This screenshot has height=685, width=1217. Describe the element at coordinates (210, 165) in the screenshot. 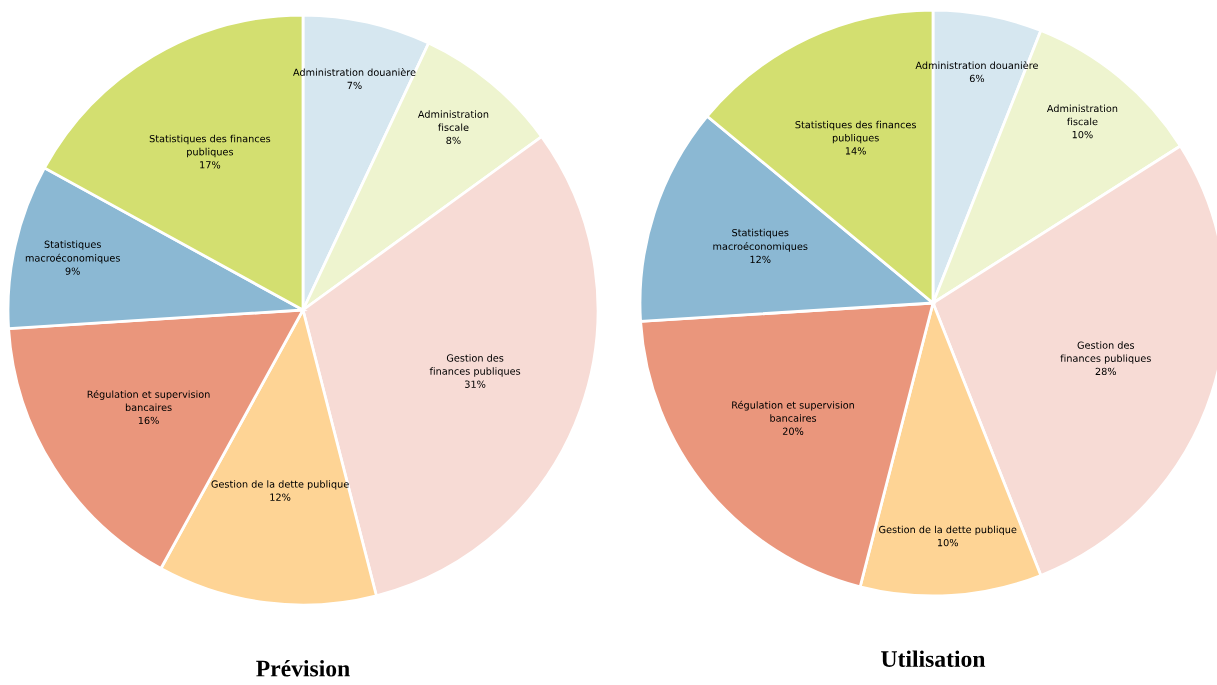

I see `data-label: 17%` at that location.